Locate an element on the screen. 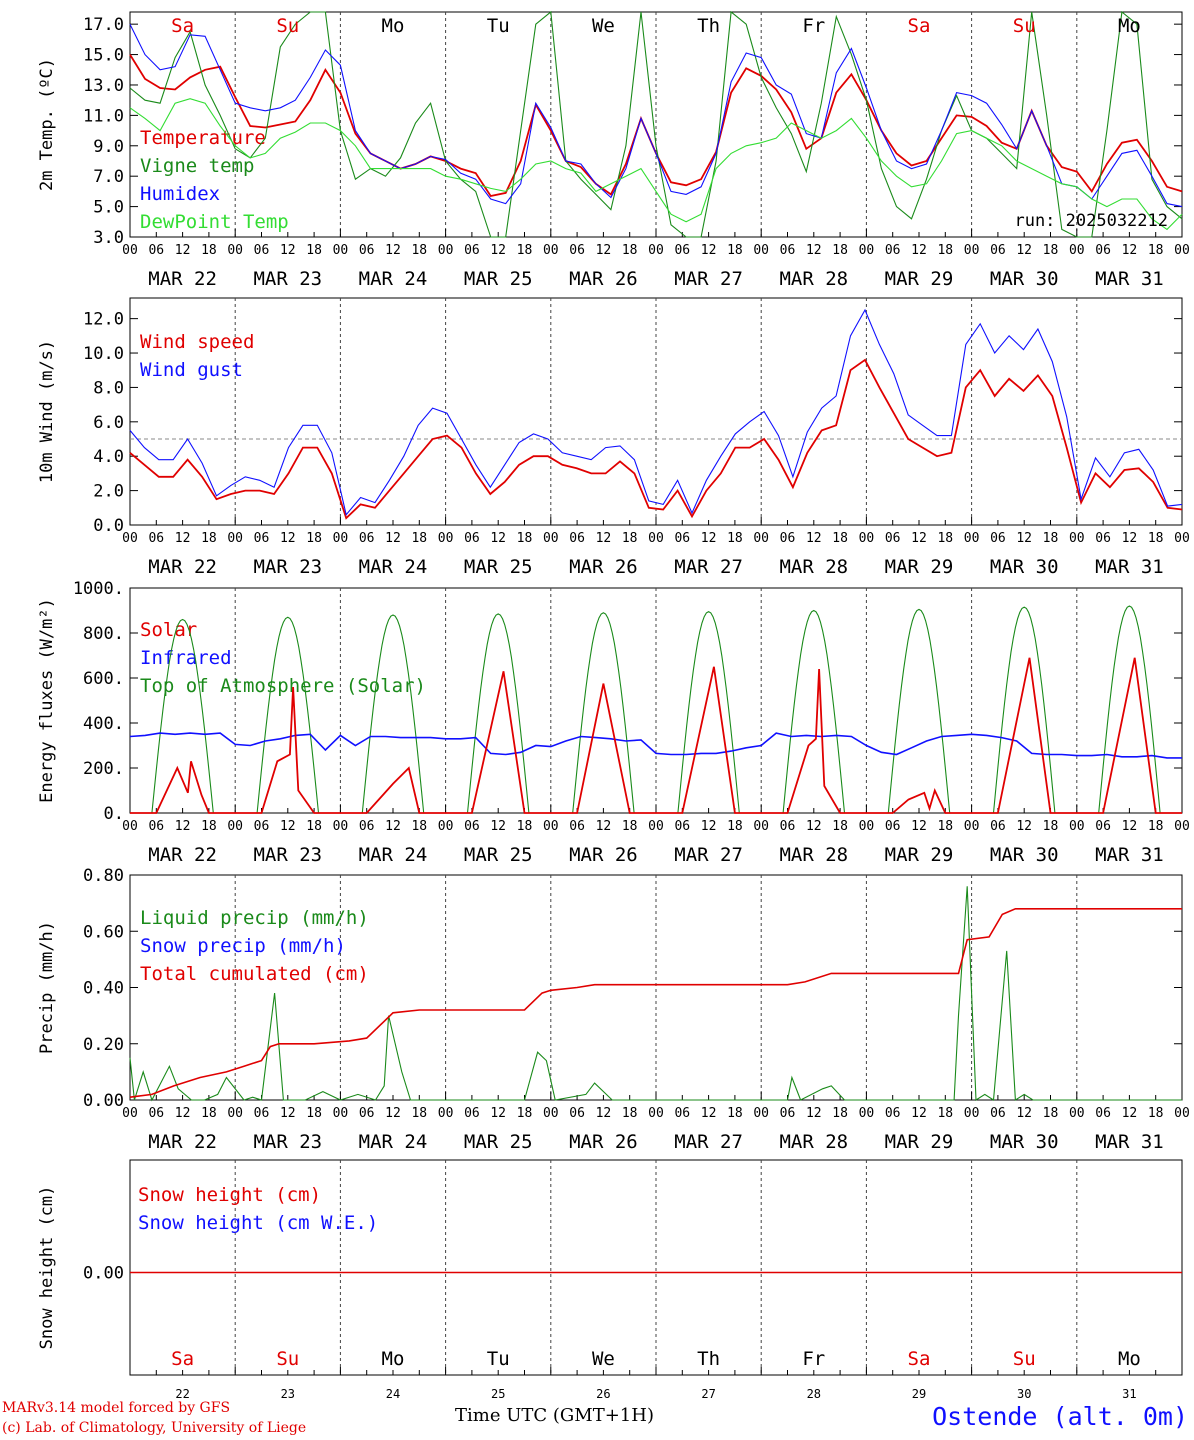 This screenshot has height=1440, width=1194. panel-temp-date-label: MAR 31 is located at coordinates (1129, 279).